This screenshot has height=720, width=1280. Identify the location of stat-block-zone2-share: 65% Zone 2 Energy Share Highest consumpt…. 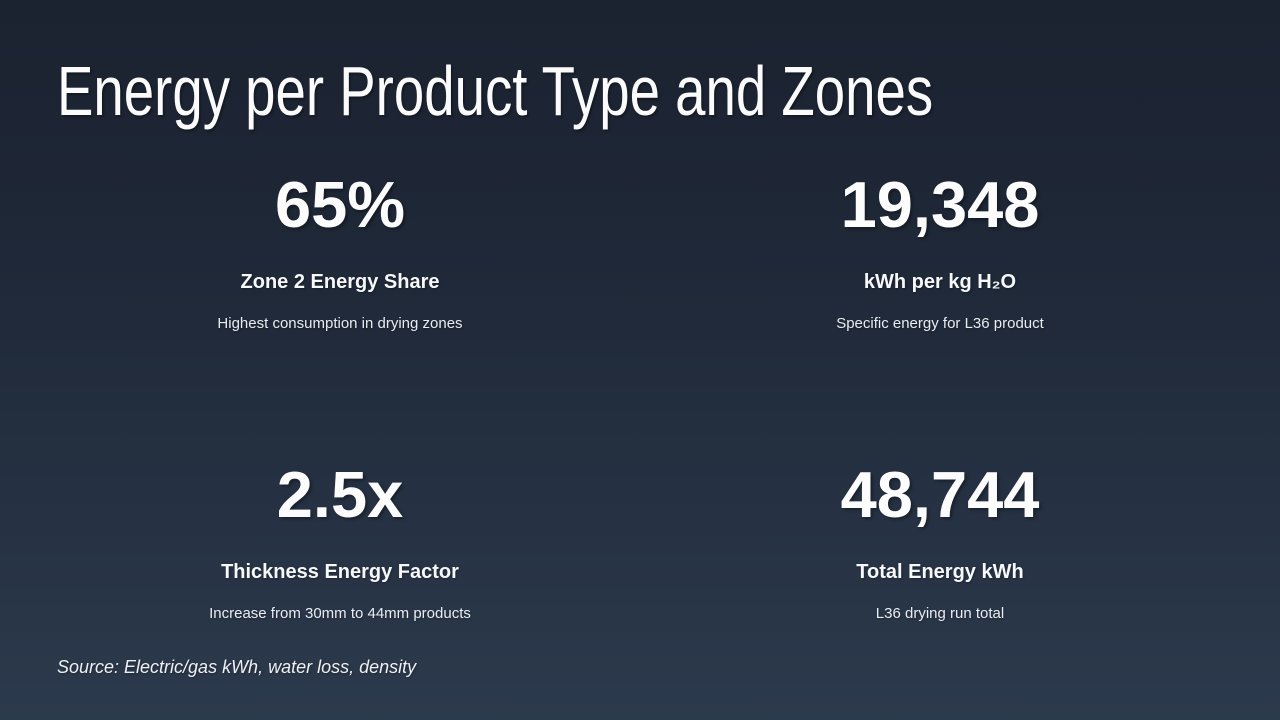
(340, 252).